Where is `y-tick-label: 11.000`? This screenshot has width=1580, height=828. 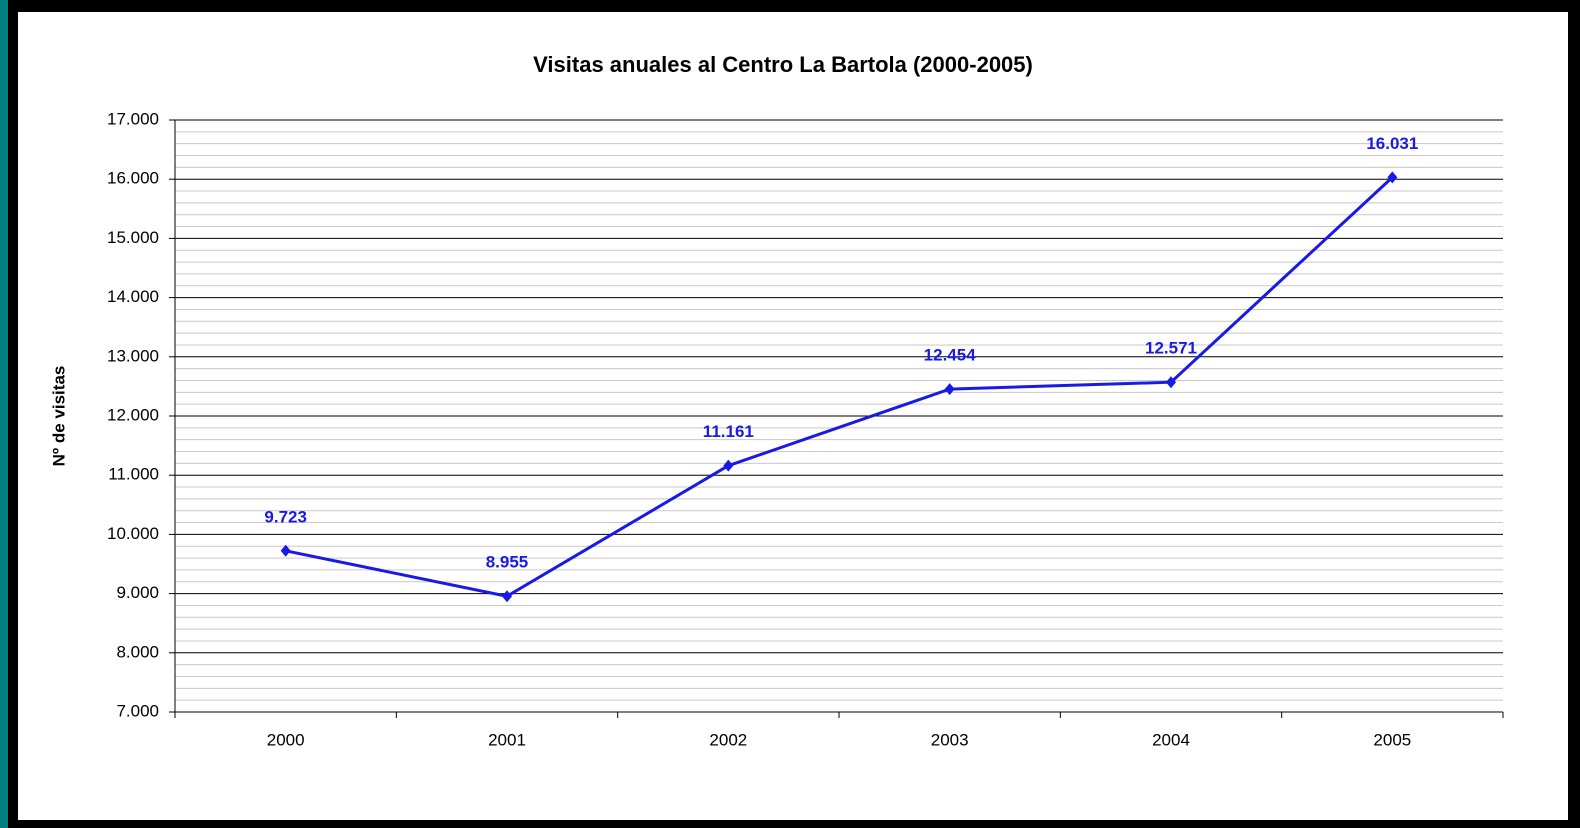 y-tick-label: 11.000 is located at coordinates (133, 474).